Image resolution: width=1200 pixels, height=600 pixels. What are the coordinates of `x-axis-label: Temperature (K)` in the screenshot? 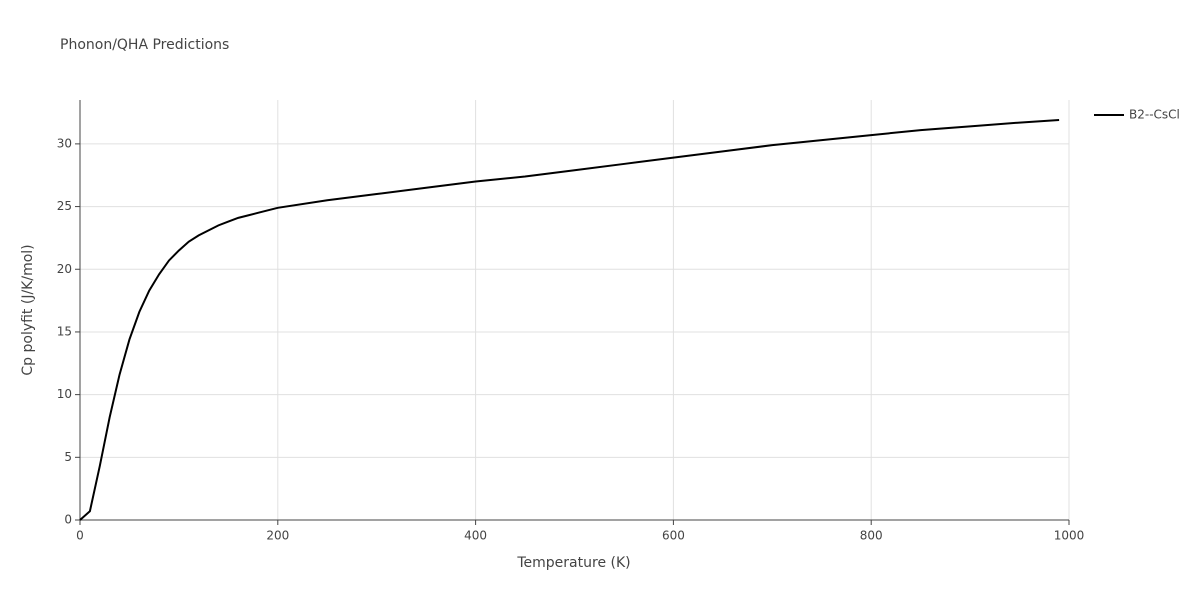 It's located at (573, 563).